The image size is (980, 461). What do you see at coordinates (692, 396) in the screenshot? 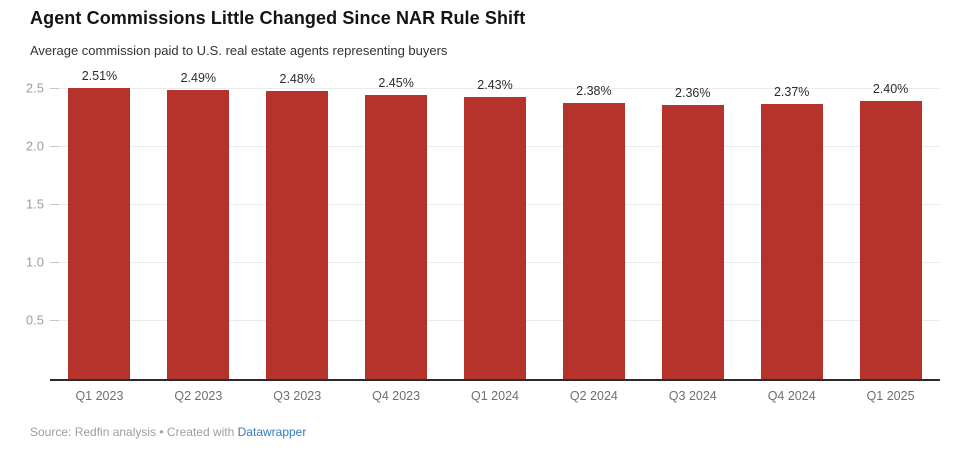
I see `x-axis-label: Q3 2024` at bounding box center [692, 396].